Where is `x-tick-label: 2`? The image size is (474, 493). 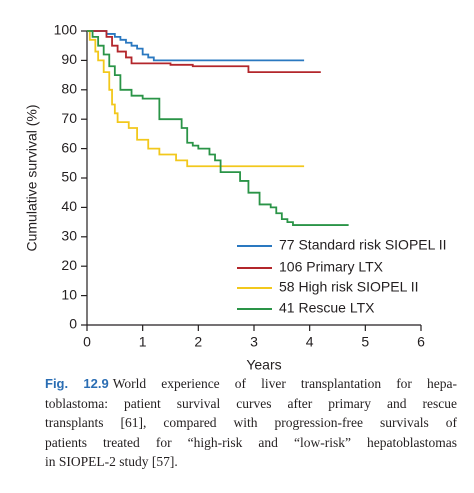
x-tick-label: 2 is located at coordinates (198, 342).